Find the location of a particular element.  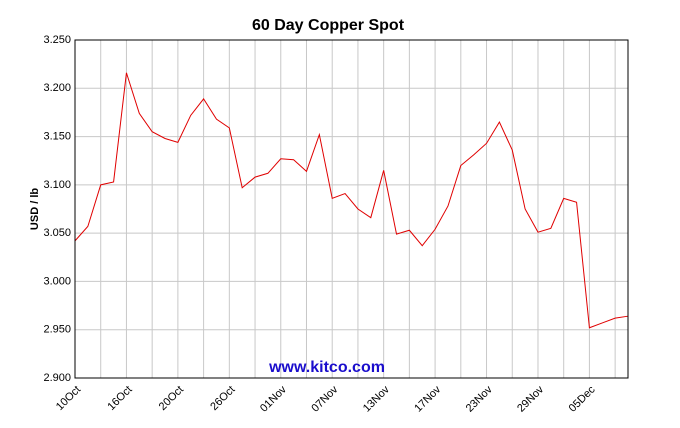

y-tick-label: 3.100 is located at coordinates (57, 185).